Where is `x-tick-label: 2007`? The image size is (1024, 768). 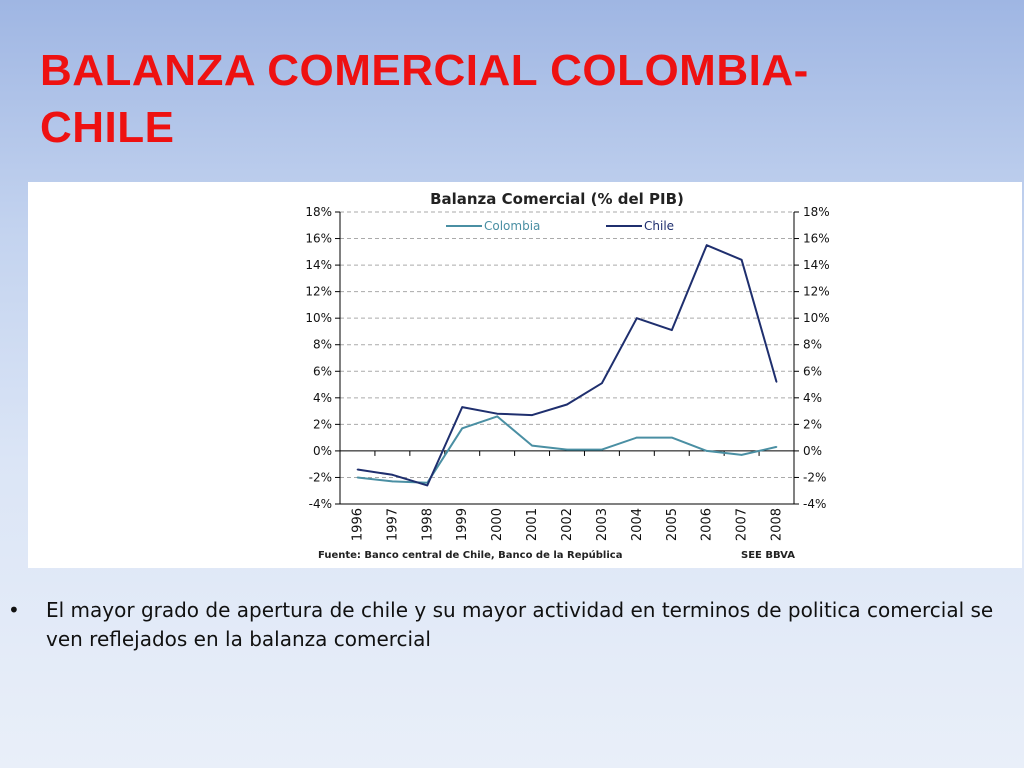 x-tick-label: 2007 is located at coordinates (742, 524).